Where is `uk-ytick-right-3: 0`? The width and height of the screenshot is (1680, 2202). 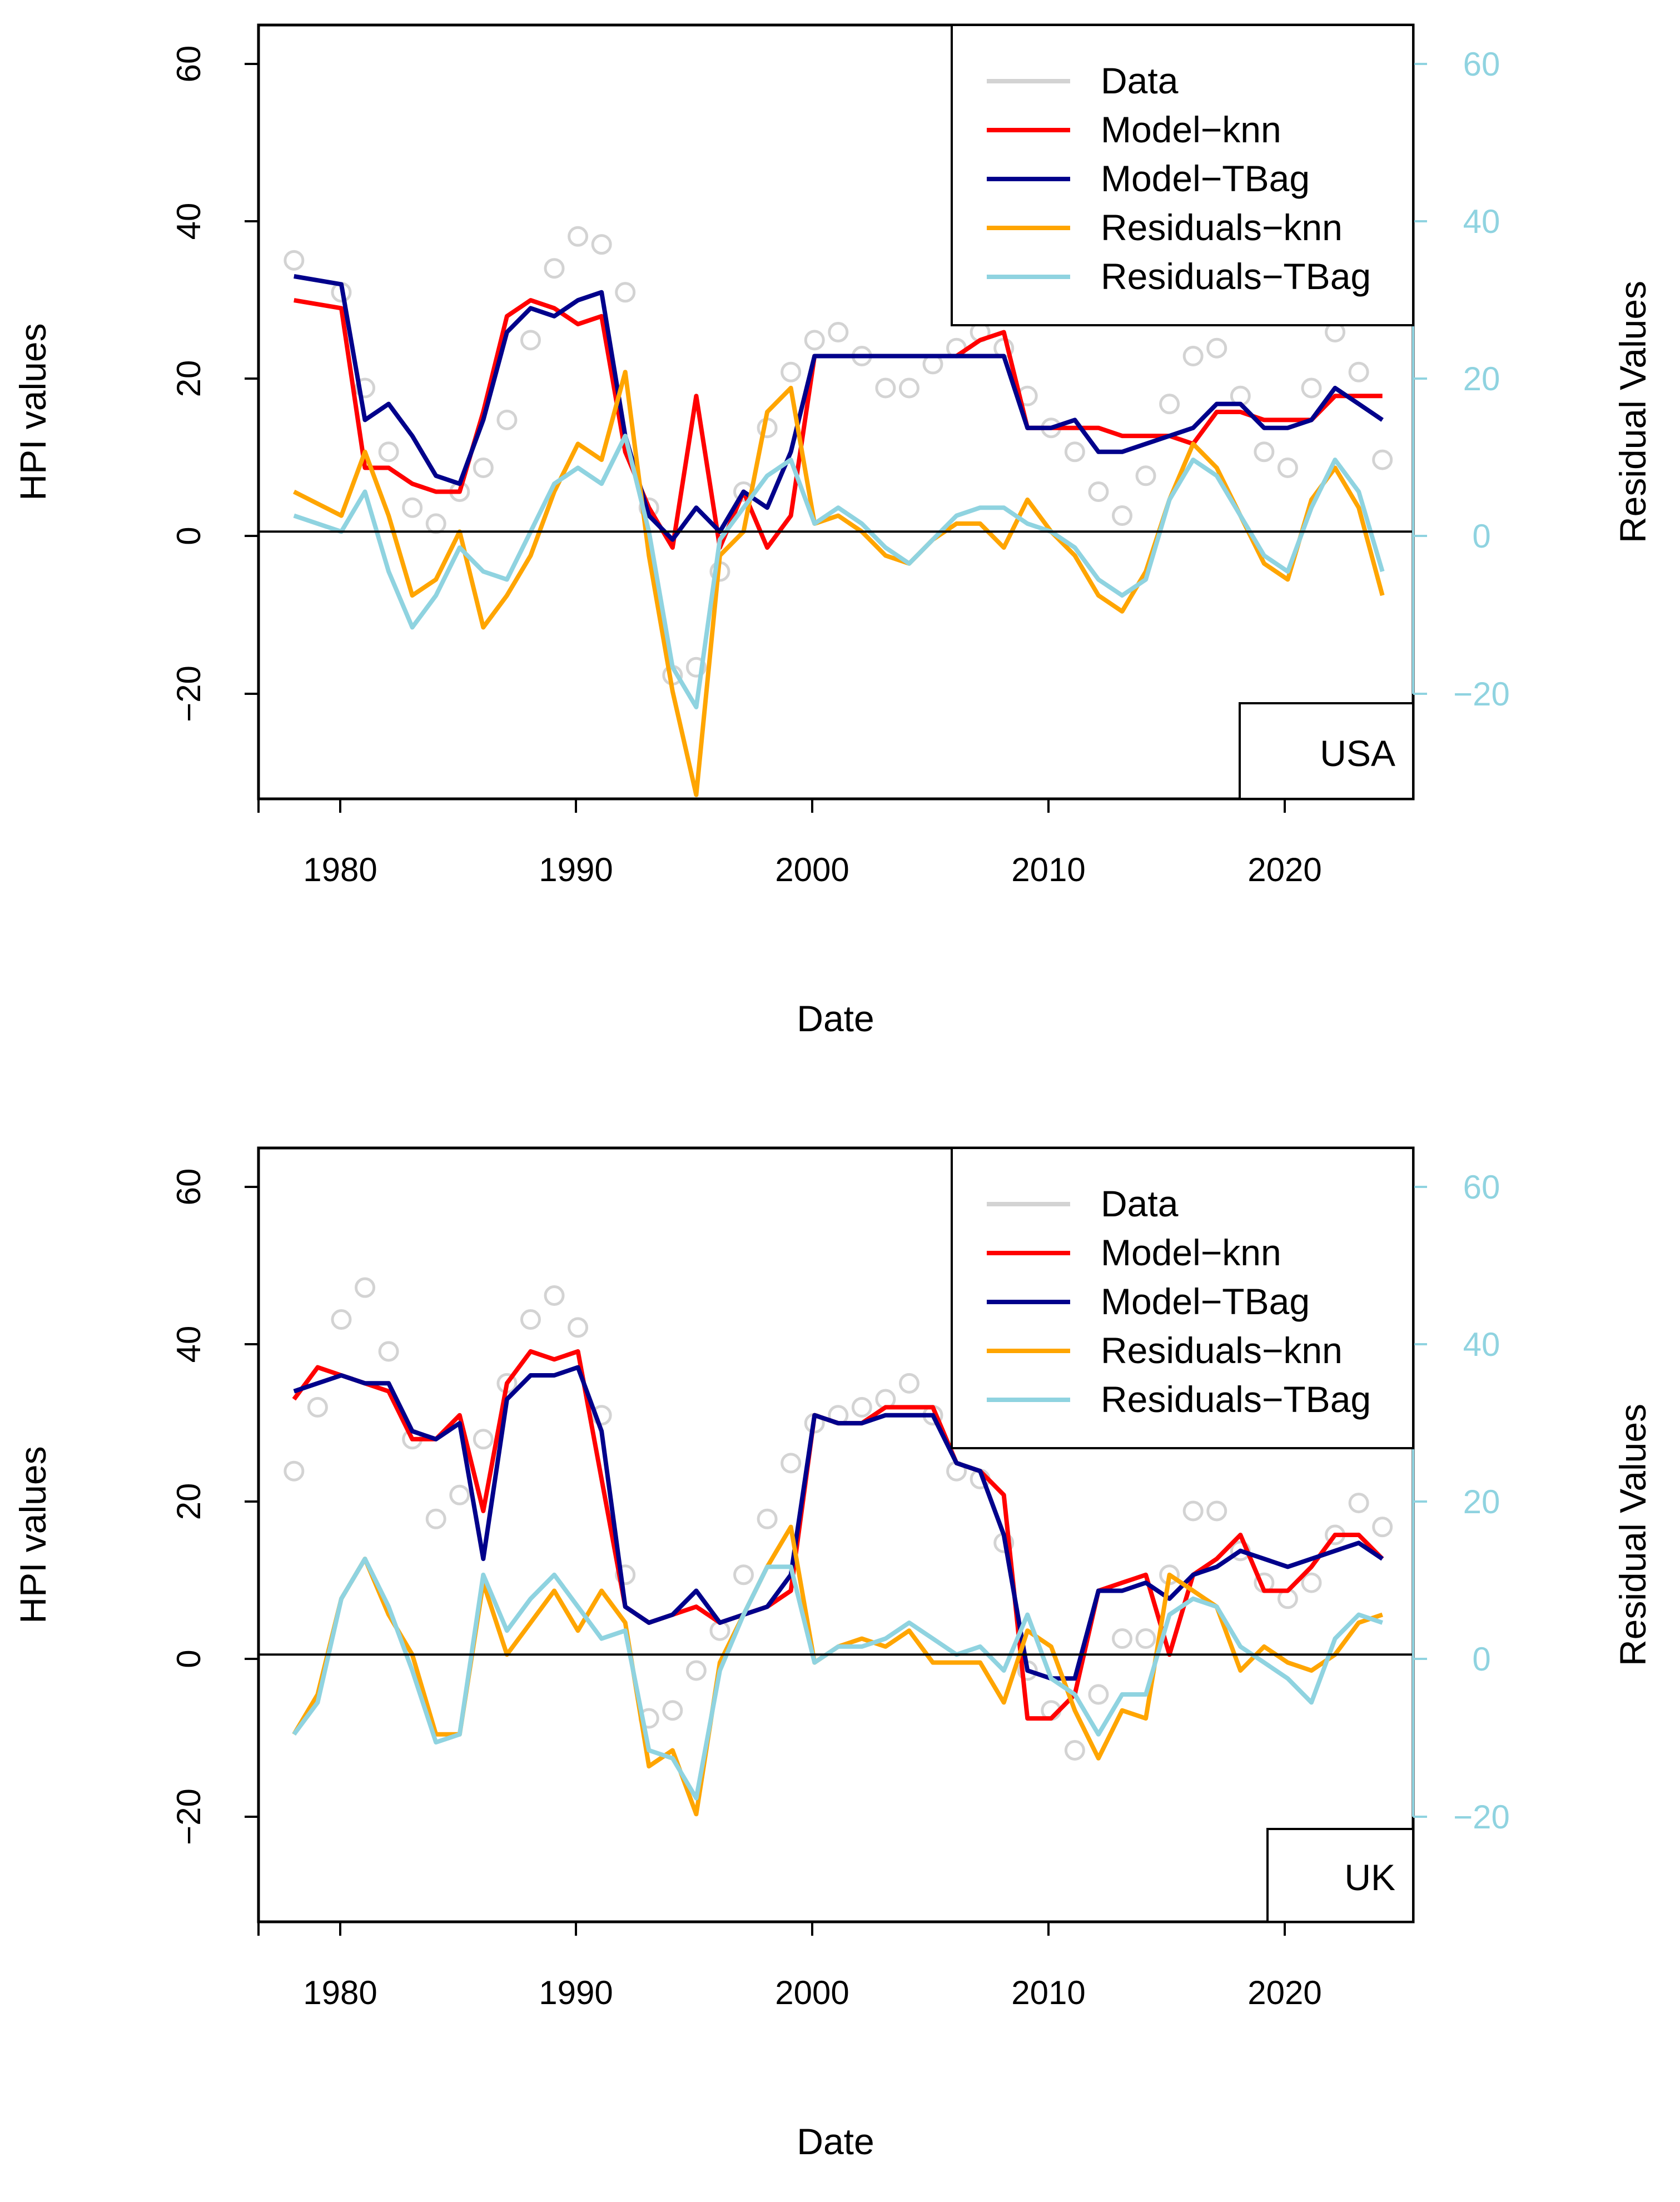
uk-ytick-right-3: 0 is located at coordinates (1481, 1660).